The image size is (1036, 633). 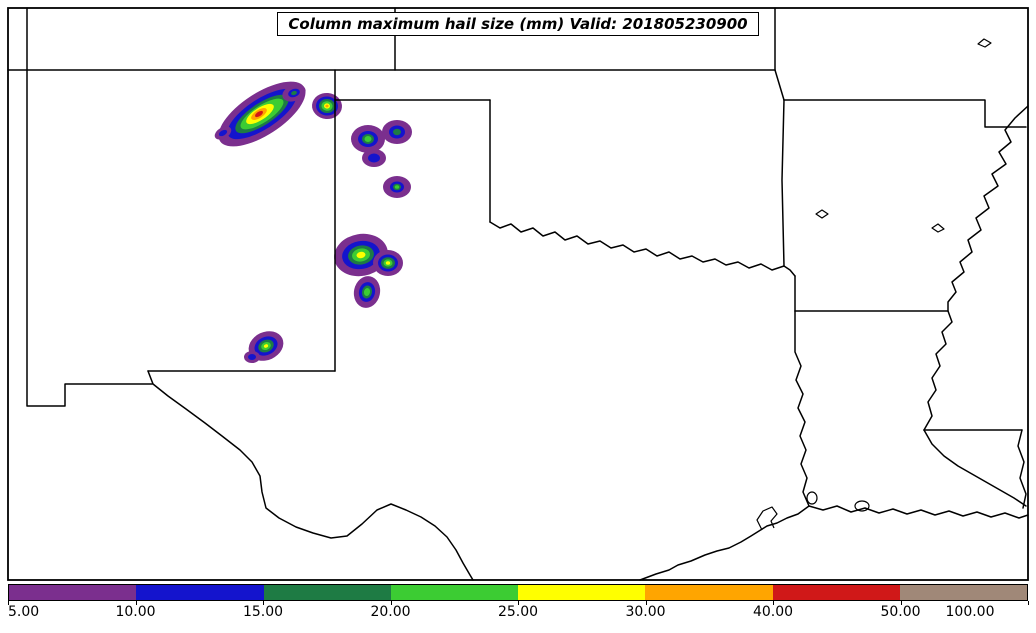 I want to click on border-ok-ar, so click(x=783, y=183).